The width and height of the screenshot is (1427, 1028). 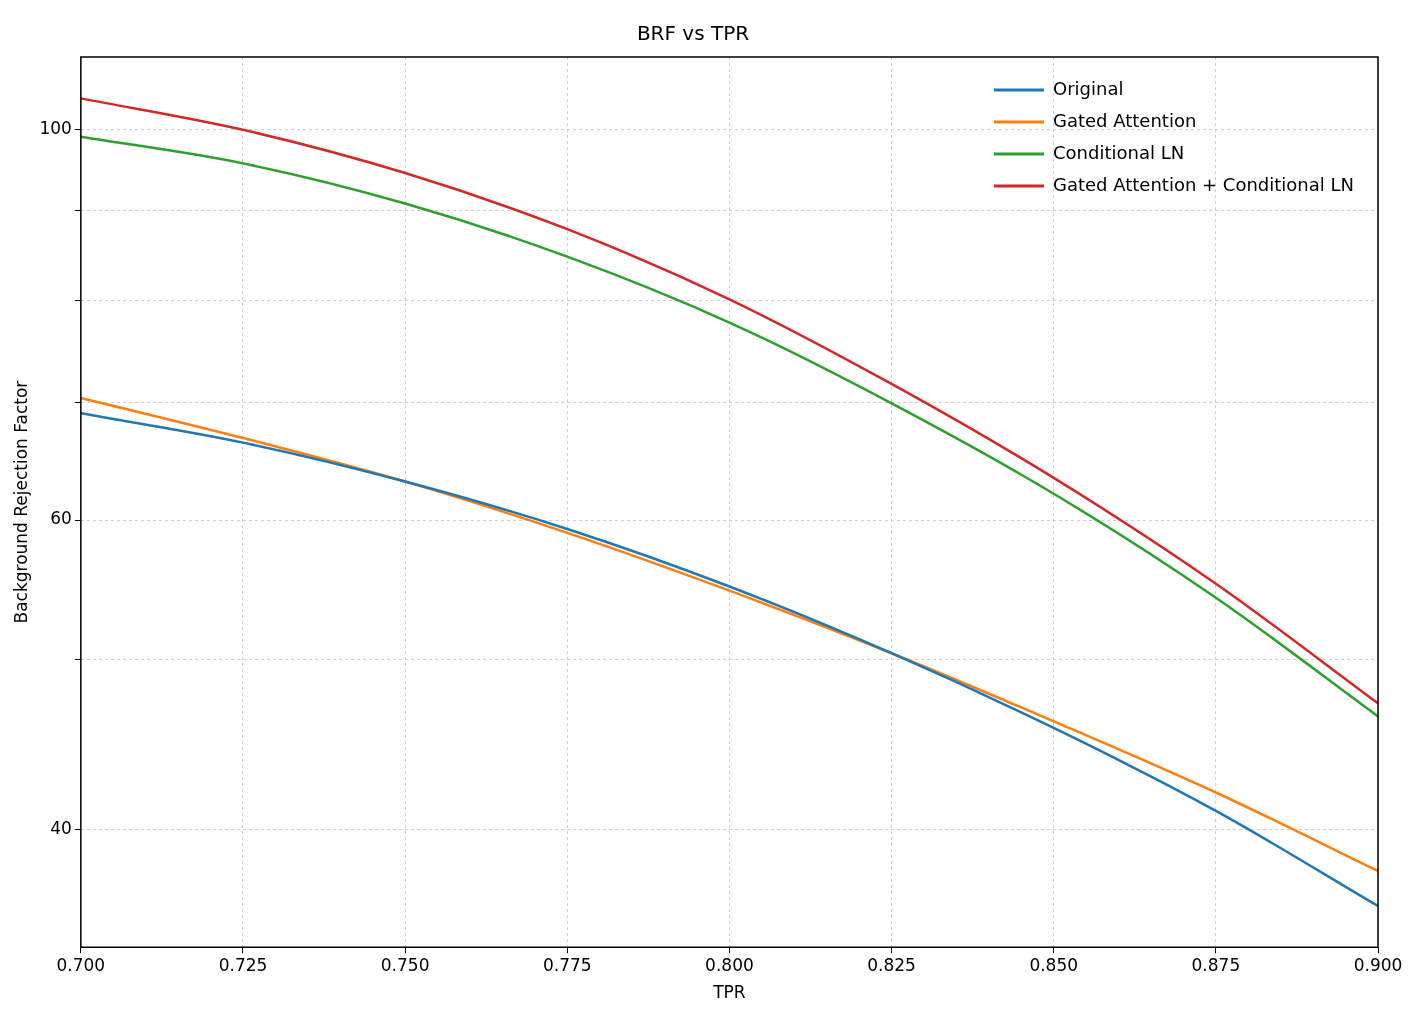 I want to click on chart-title: BRF vs TPR, so click(x=693, y=33).